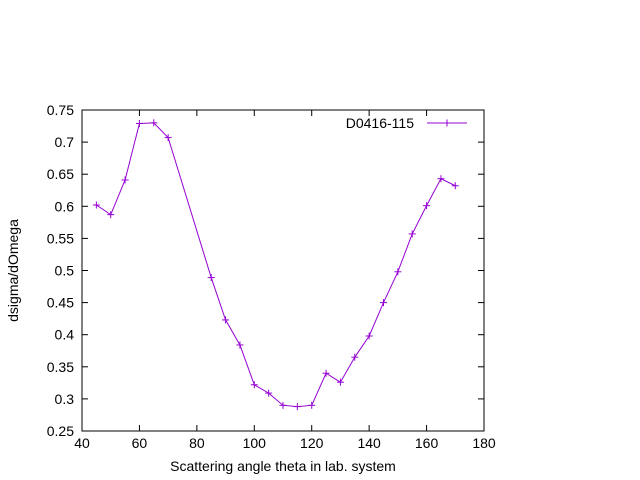 Image resolution: width=640 pixels, height=480 pixels. What do you see at coordinates (484, 443) in the screenshot?
I see `x-tick-label: 180` at bounding box center [484, 443].